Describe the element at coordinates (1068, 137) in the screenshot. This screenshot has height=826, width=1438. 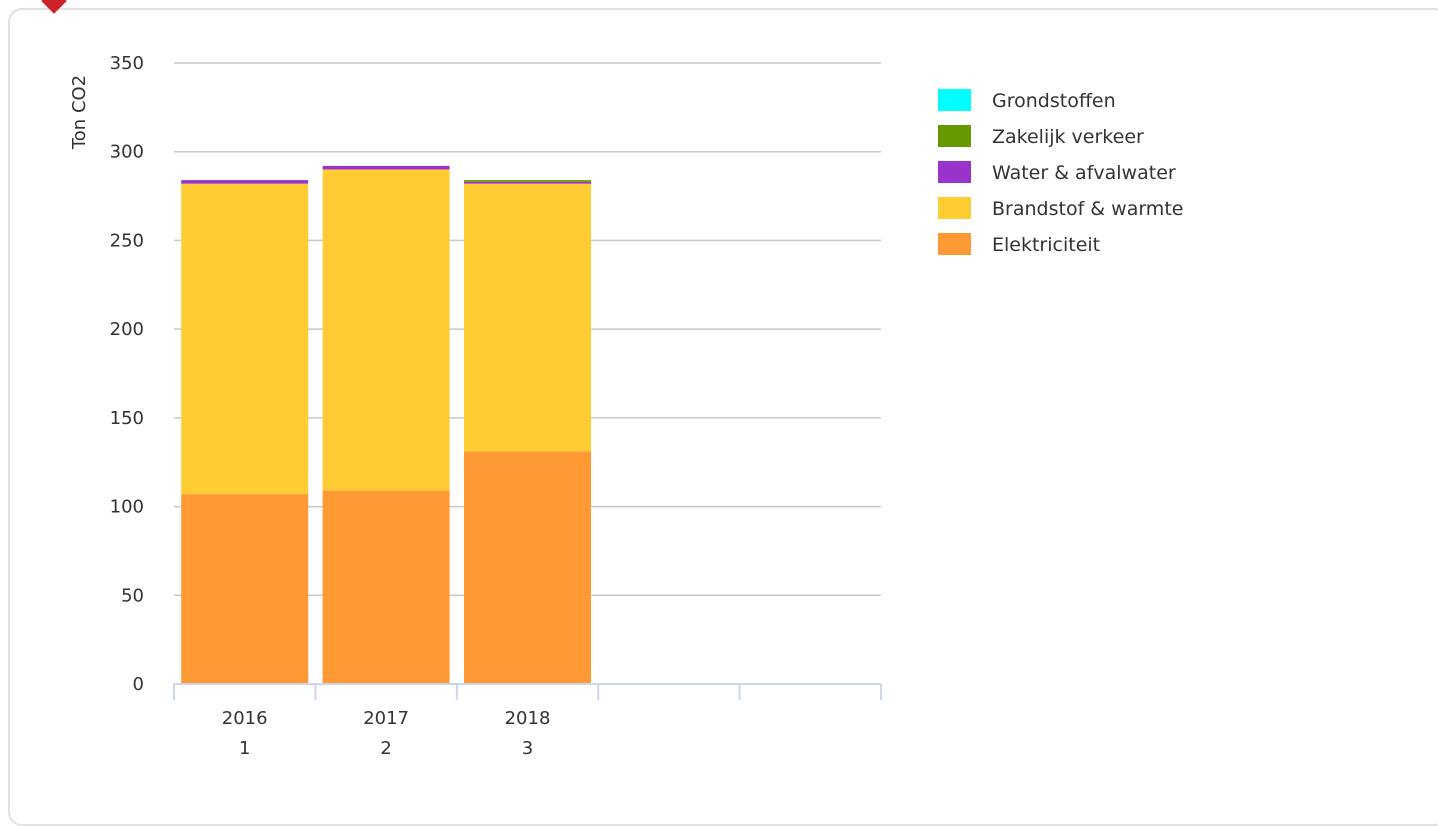
I see `legend-label: Zakelijk verkeer` at that location.